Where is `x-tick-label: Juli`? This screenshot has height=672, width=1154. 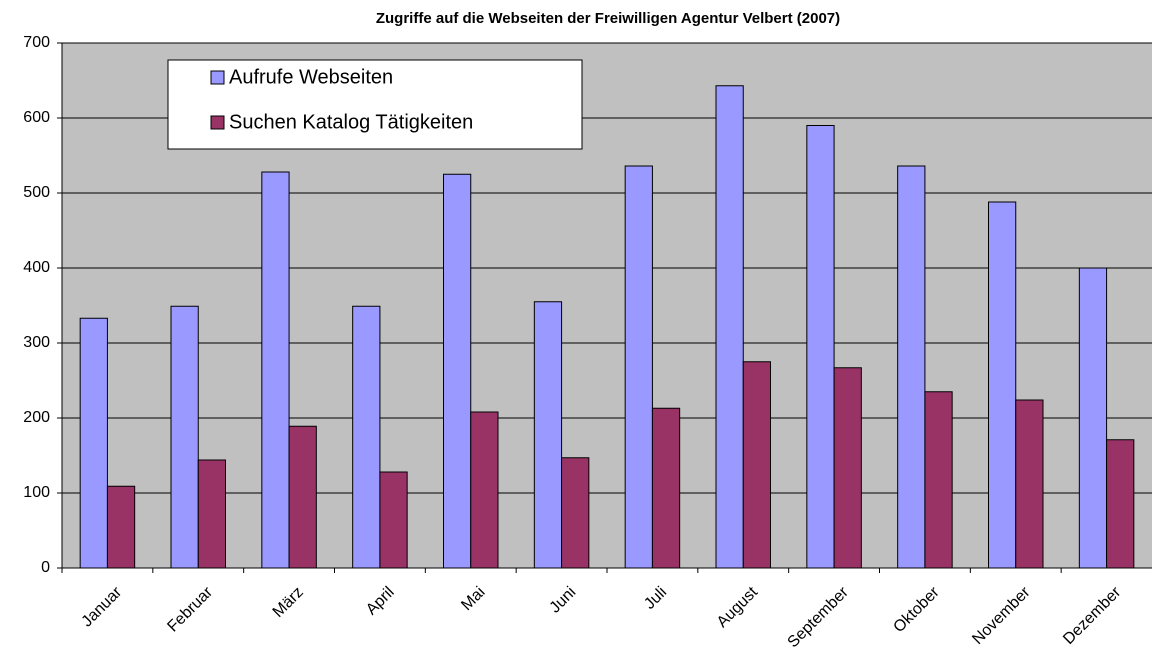 x-tick-label: Juli is located at coordinates (655, 598).